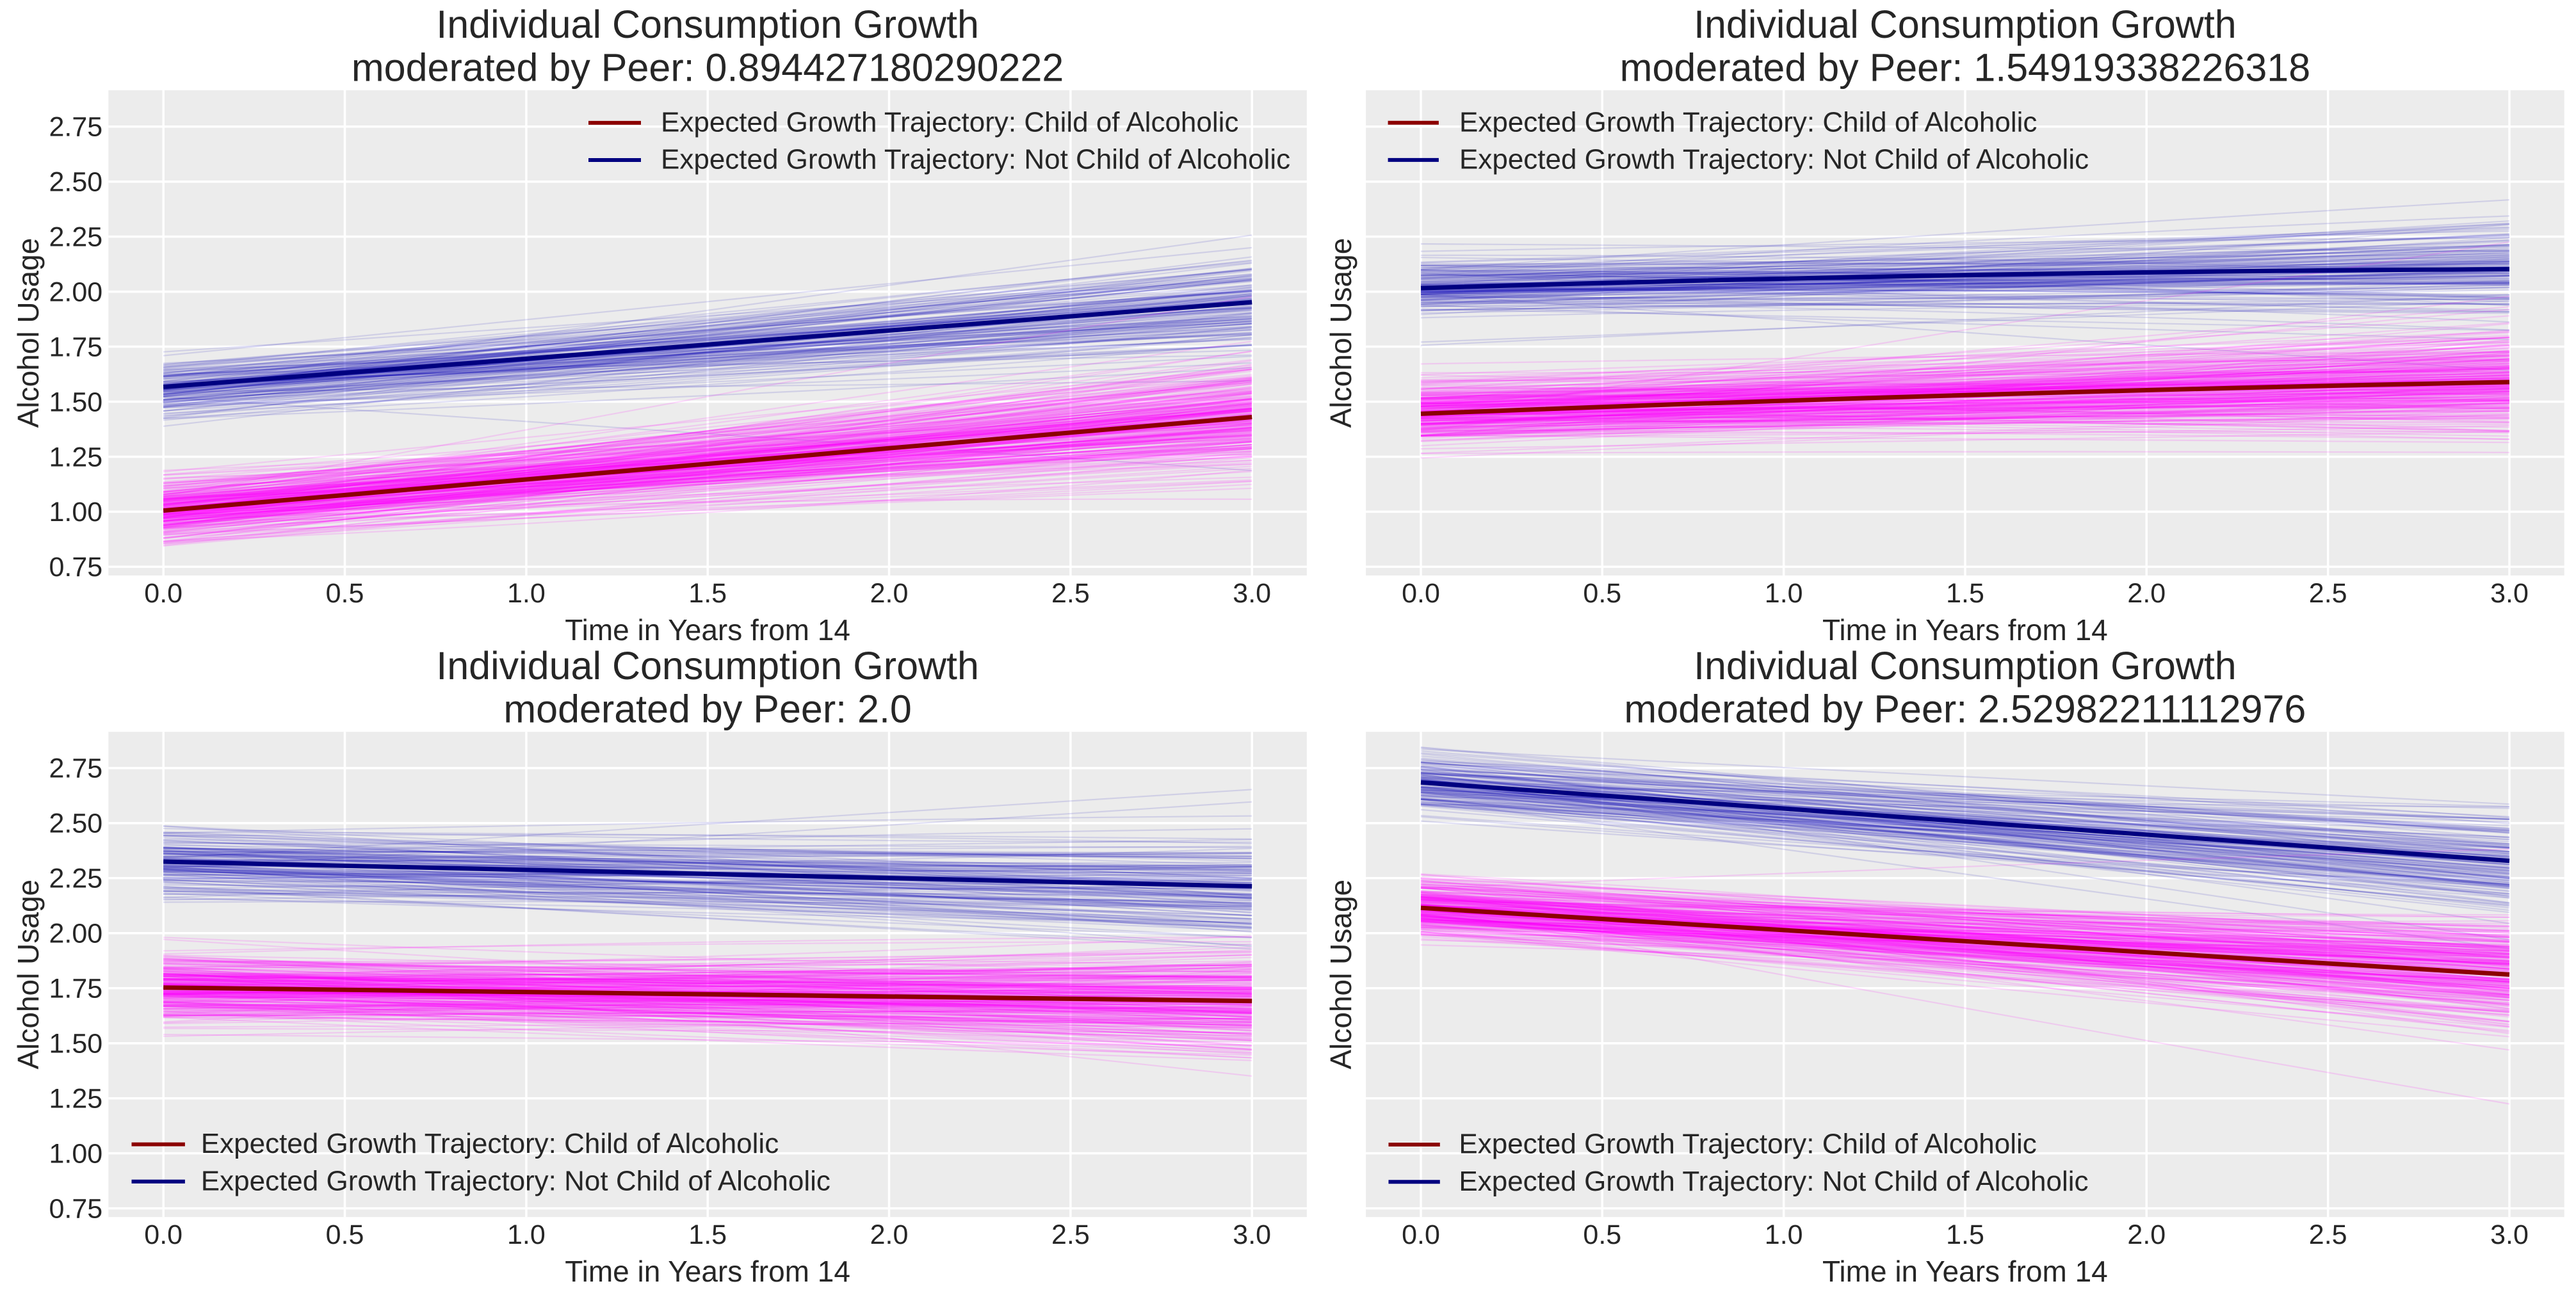 The image size is (2576, 1295). I want to click on svg-text: moderated by Peer: 2.0, so click(707, 710).